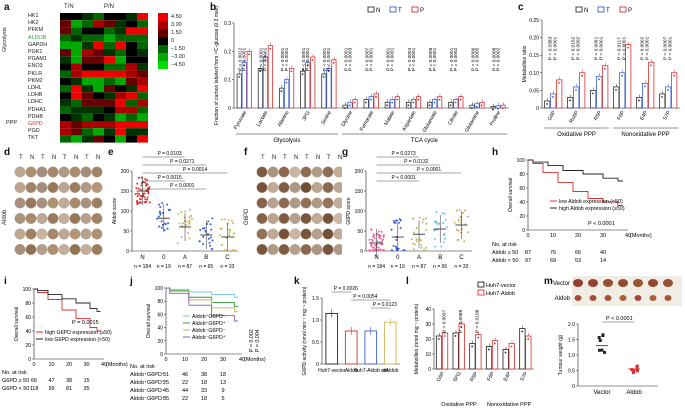 This screenshot has width=685, height=411. Describe the element at coordinates (185, 360) in the screenshot. I see `x-tick-label: 10` at that location.